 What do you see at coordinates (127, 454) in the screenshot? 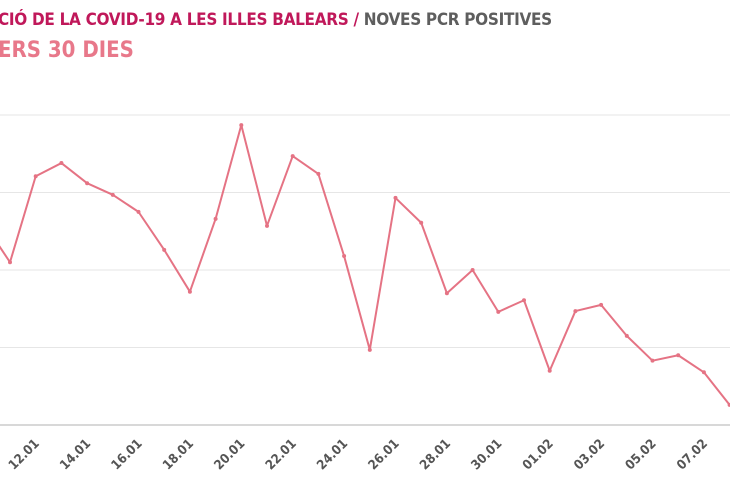
I see `x-tick-label: 16.01` at bounding box center [127, 454].